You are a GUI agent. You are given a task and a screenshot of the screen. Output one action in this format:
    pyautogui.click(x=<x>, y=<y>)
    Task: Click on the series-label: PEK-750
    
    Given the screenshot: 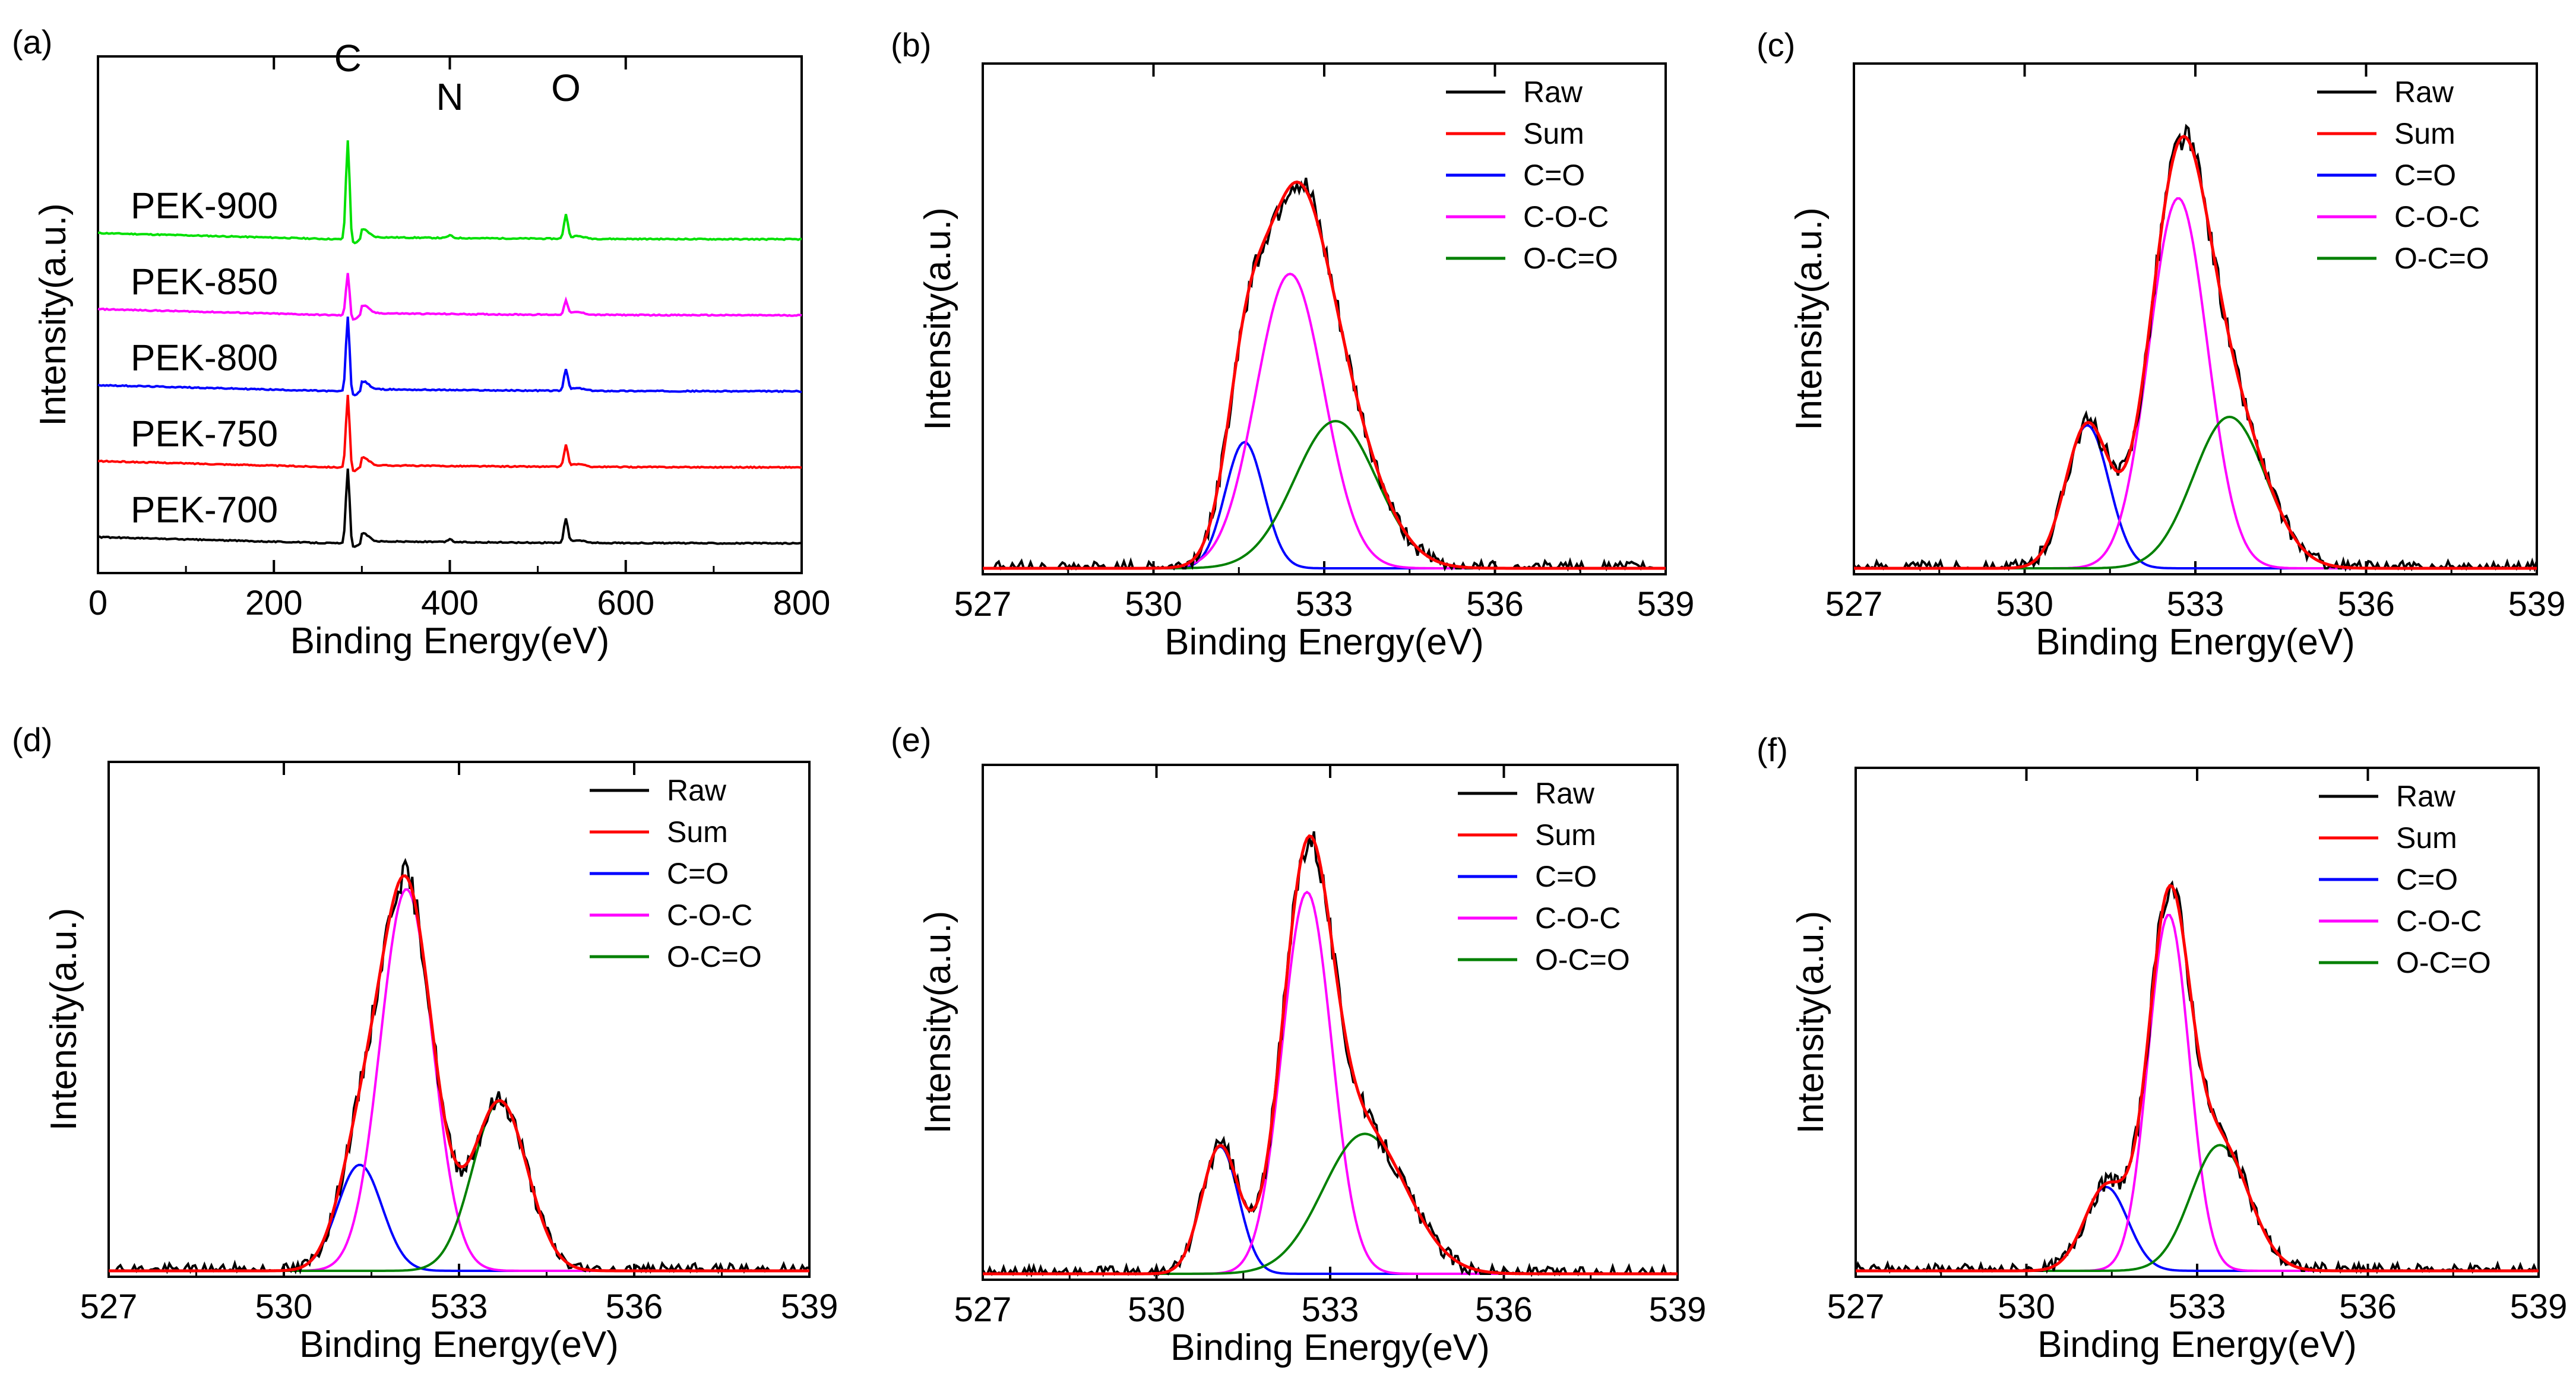 What is the action you would take?
    pyautogui.click(x=204, y=434)
    